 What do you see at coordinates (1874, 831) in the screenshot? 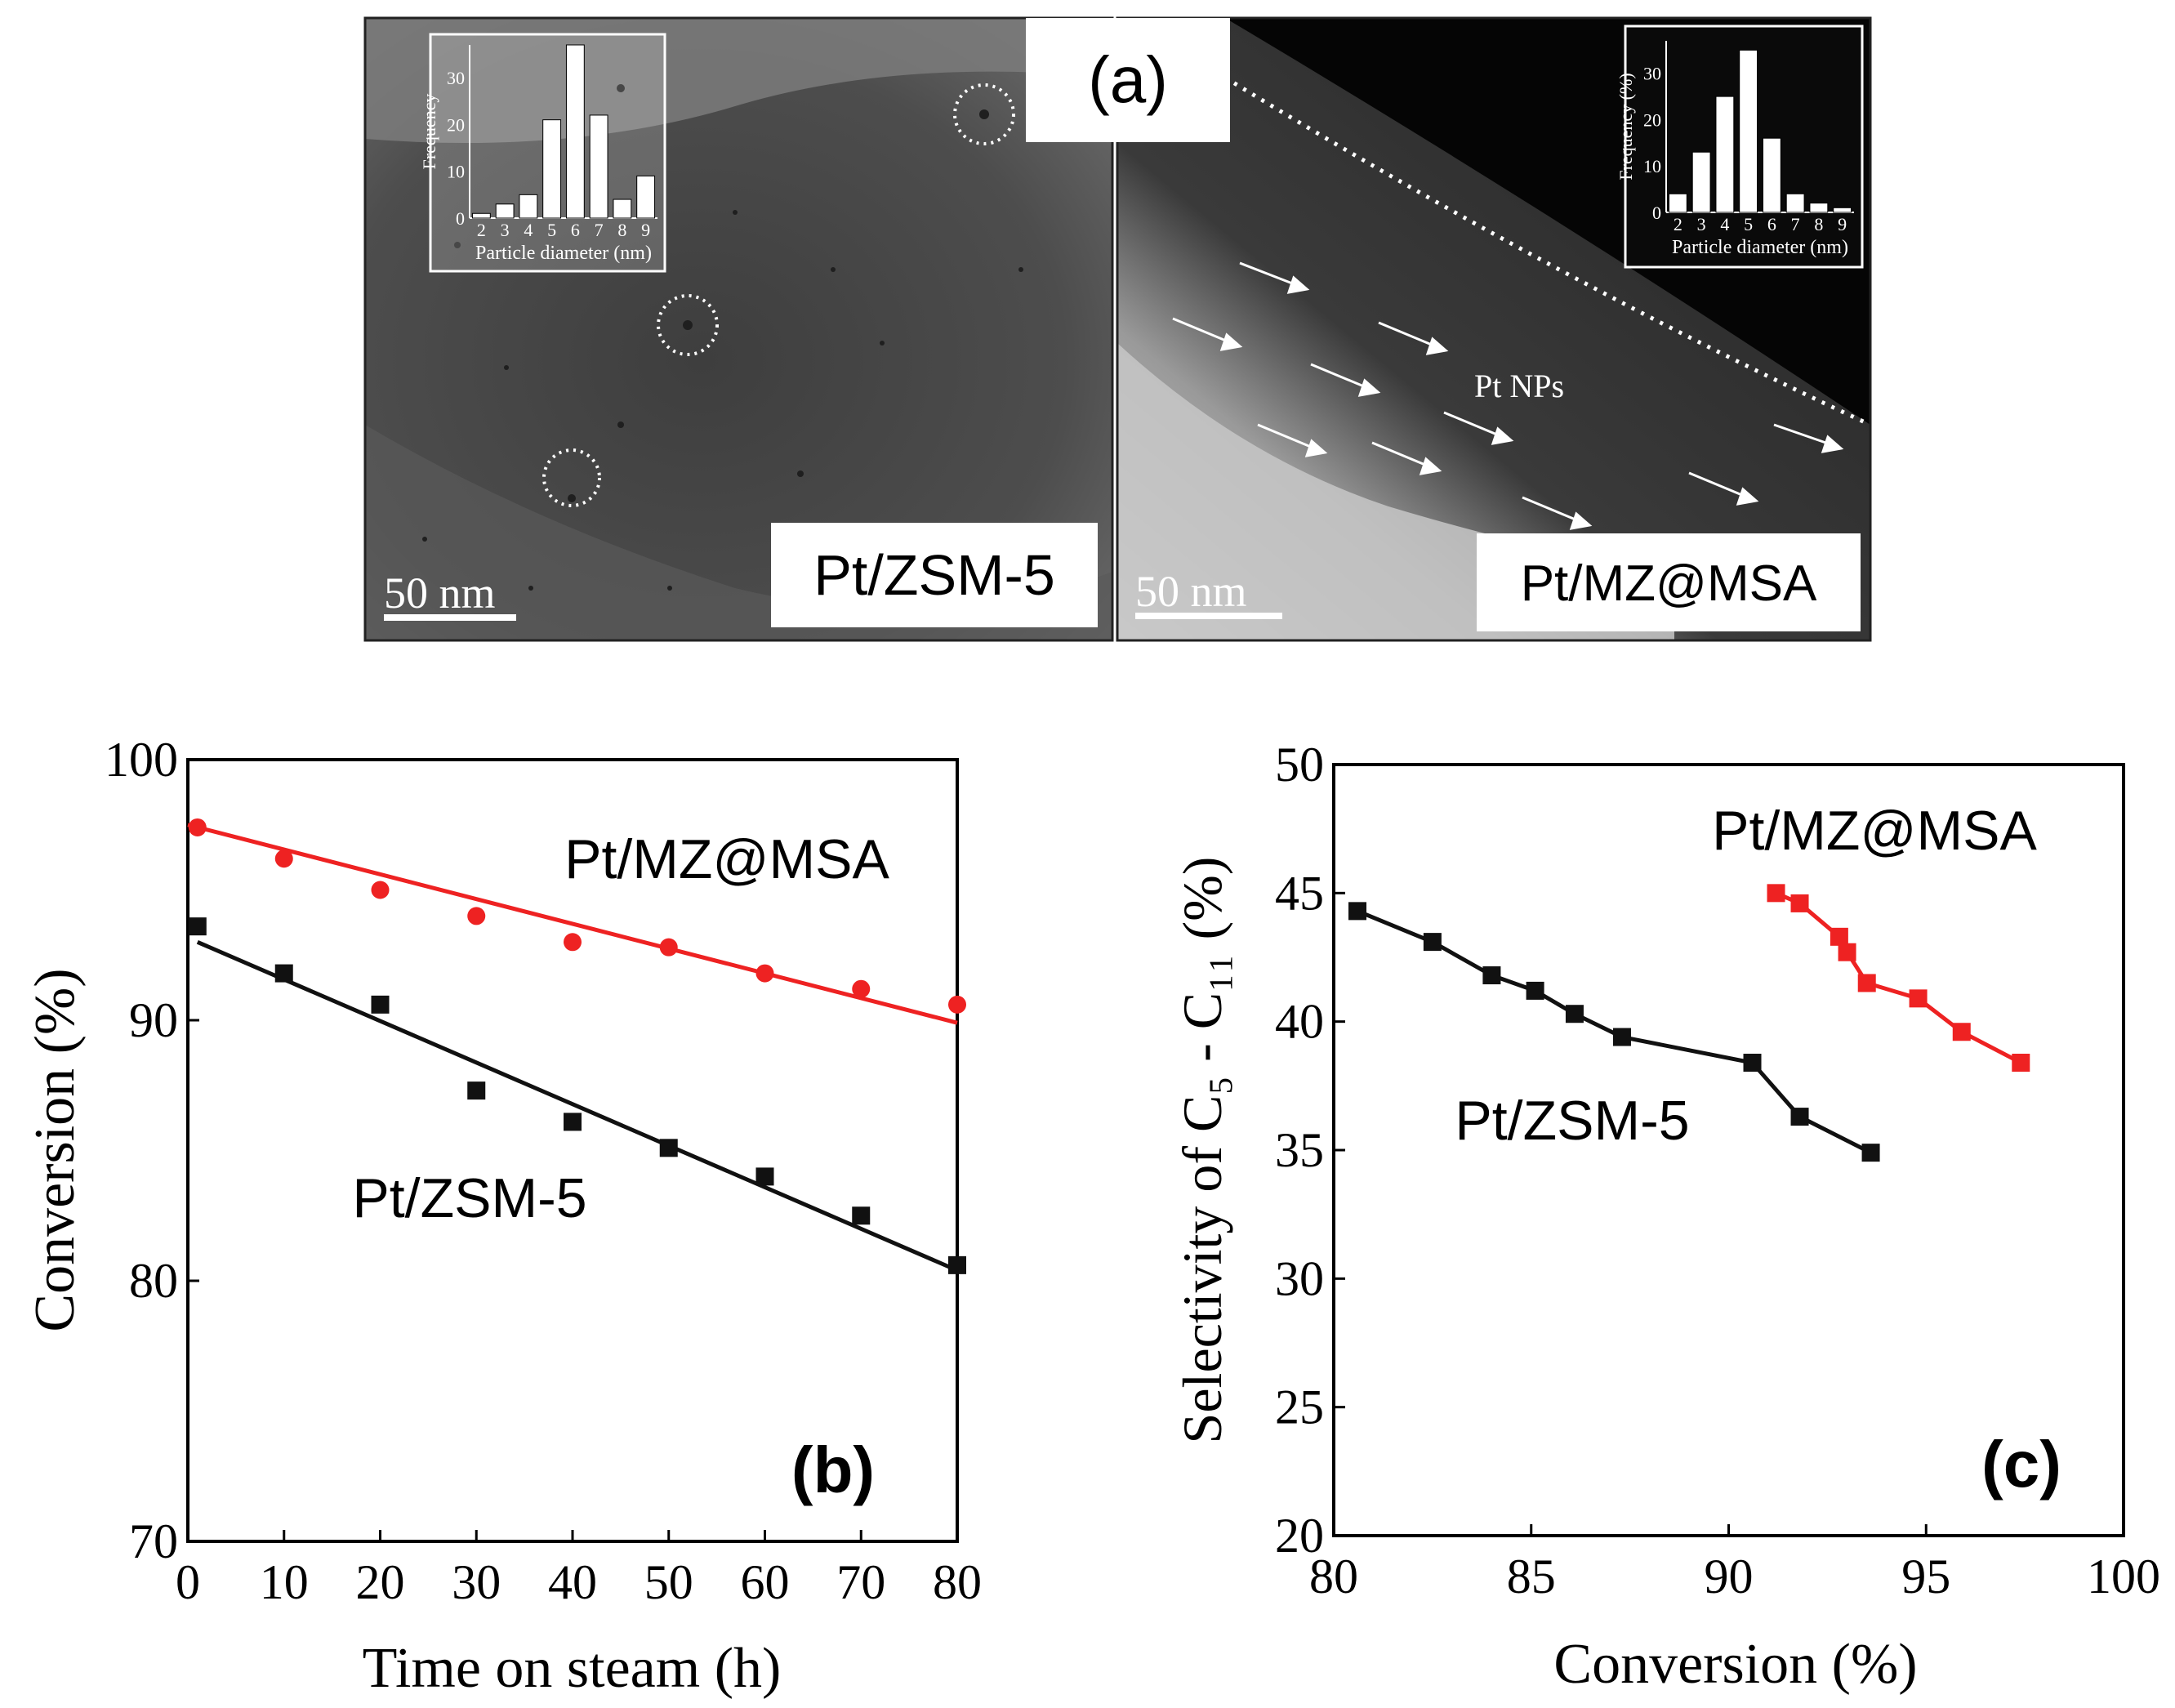
I see `series-label-c-pt-mz-msa: Pt/MZ@MSA` at bounding box center [1874, 831].